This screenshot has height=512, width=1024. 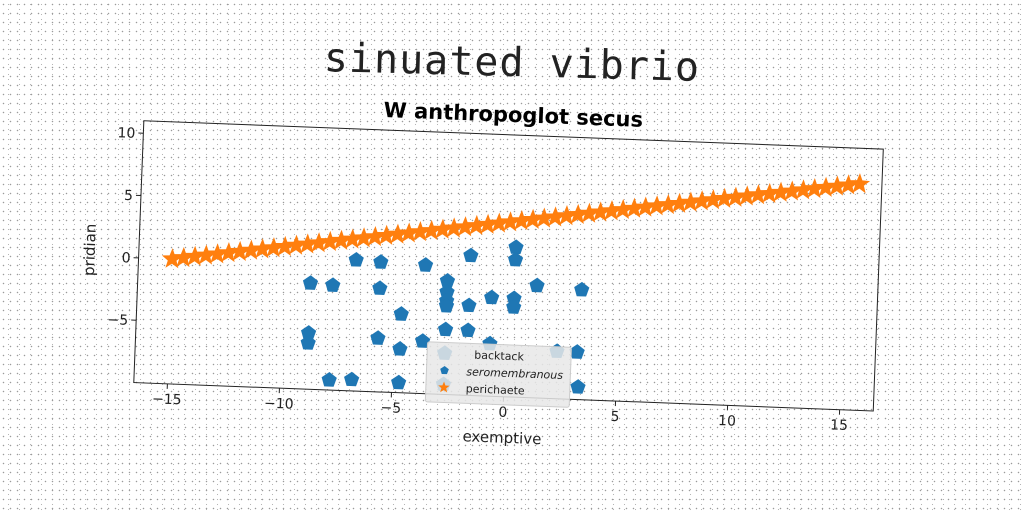 I want to click on legend-entry-perichaete: perichaete, so click(x=496, y=389).